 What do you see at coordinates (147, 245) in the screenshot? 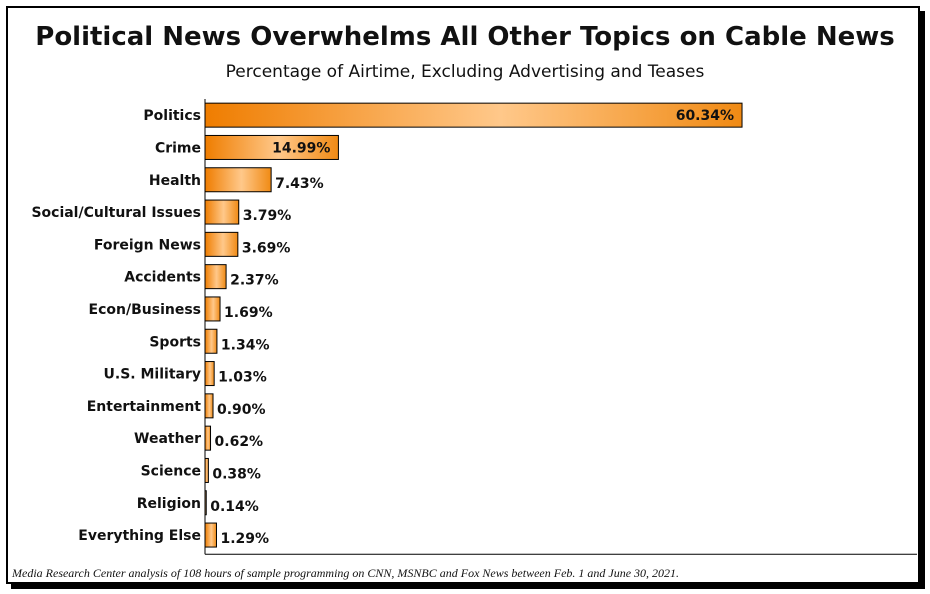
I see `category-label: Foreign News` at bounding box center [147, 245].